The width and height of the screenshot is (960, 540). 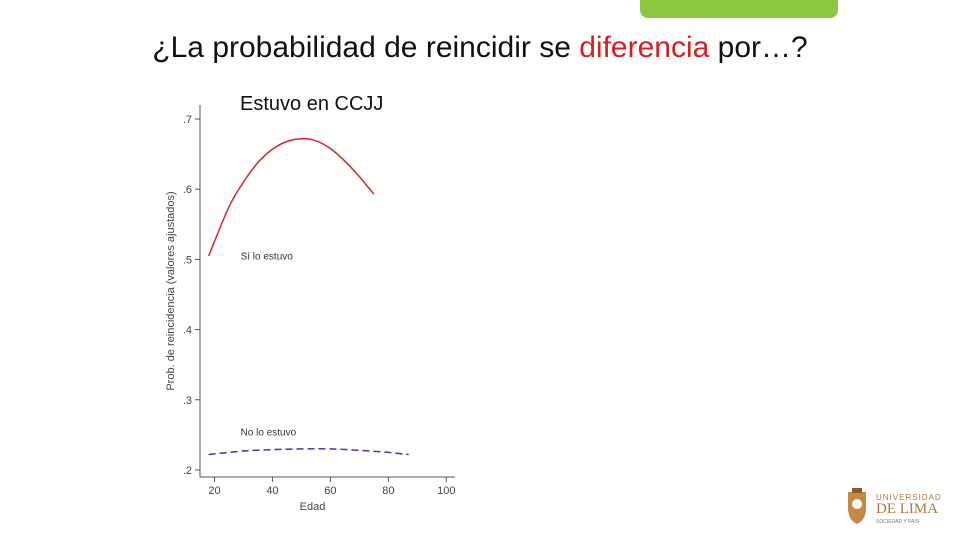 I want to click on y-tick-label: .3, so click(x=187, y=401).